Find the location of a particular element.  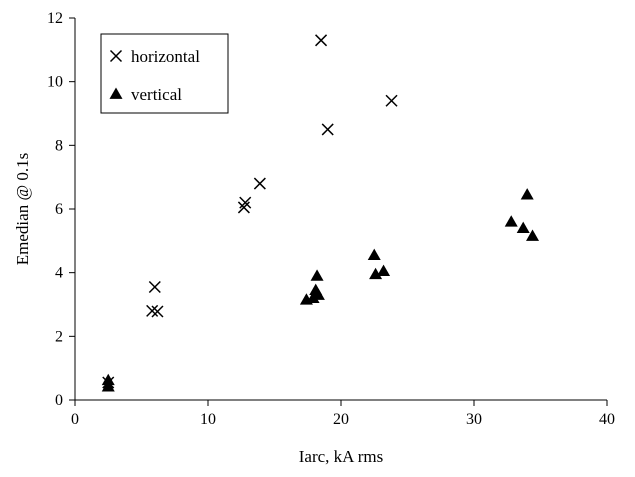

x-tick-label: 30 is located at coordinates (474, 419).